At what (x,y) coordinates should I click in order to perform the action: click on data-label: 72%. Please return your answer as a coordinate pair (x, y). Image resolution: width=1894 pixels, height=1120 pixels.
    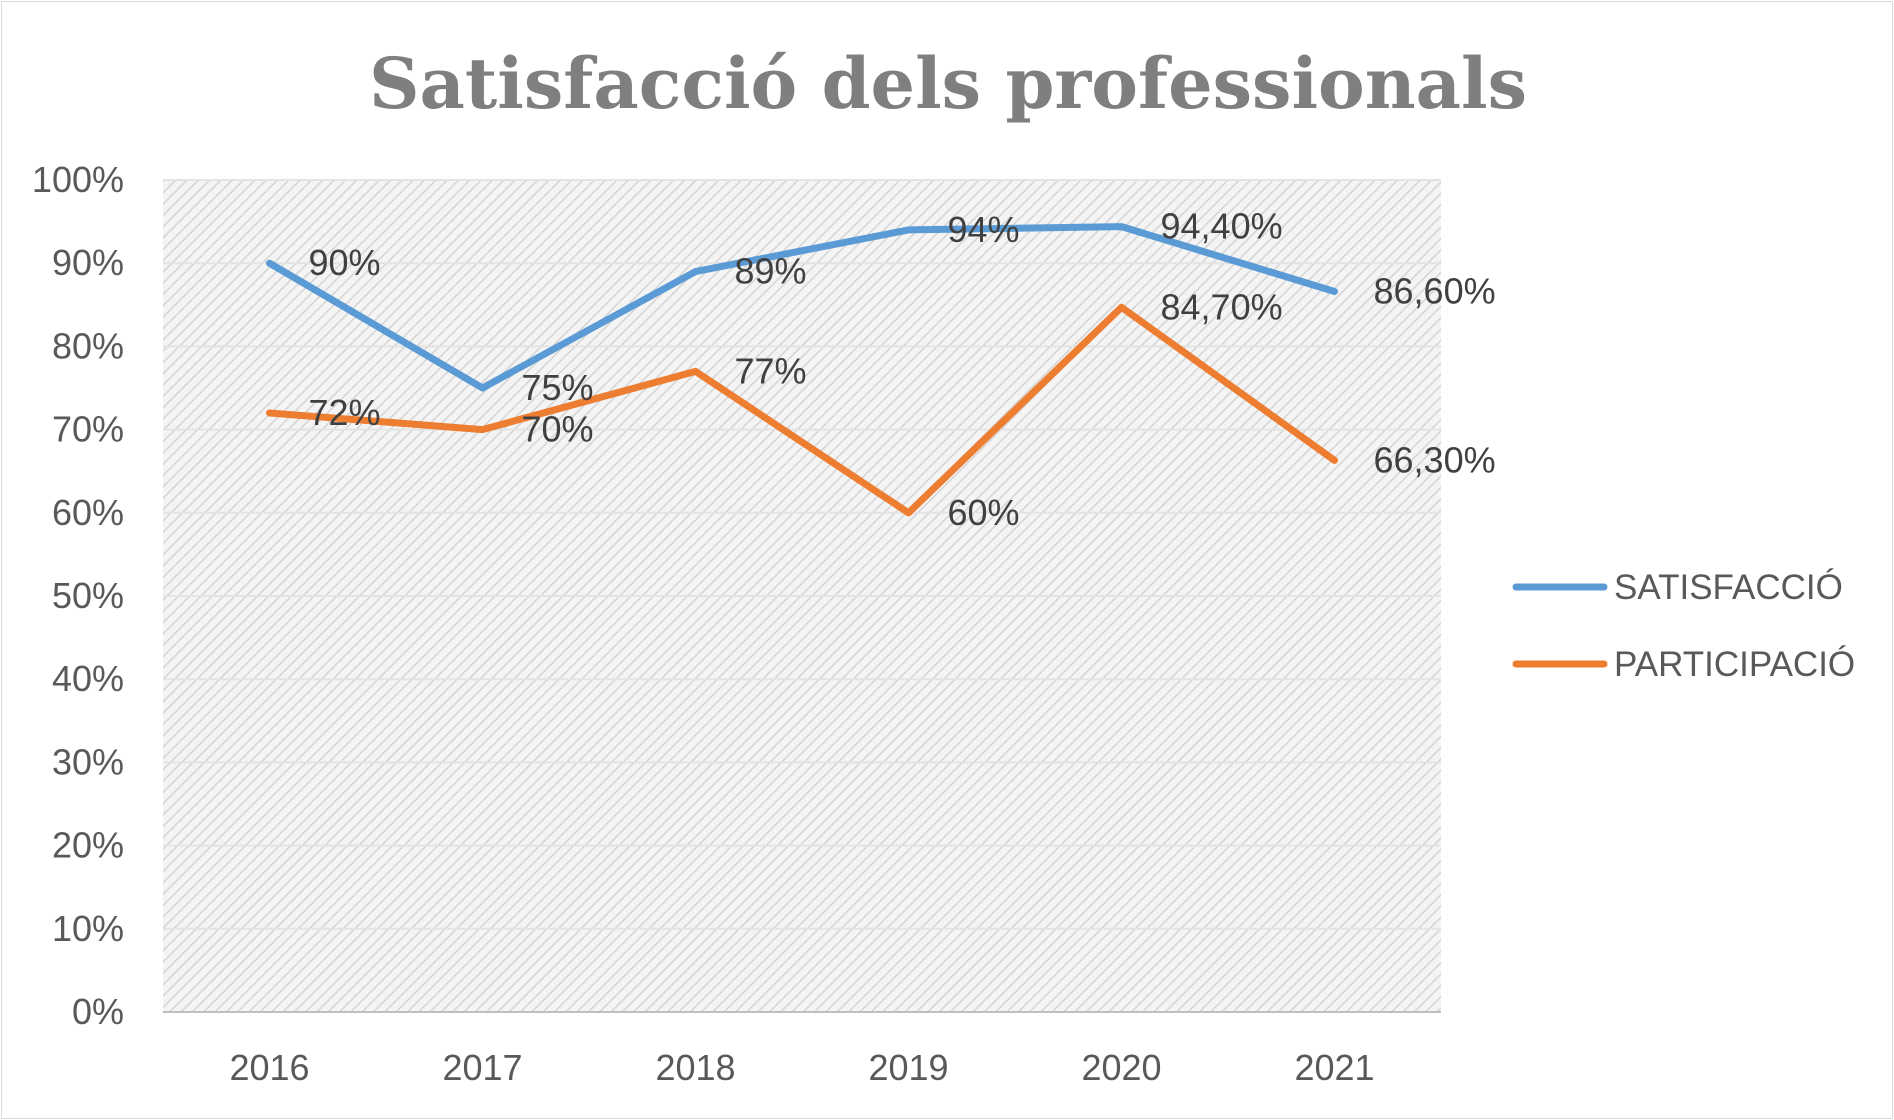
    Looking at the image, I should click on (345, 412).